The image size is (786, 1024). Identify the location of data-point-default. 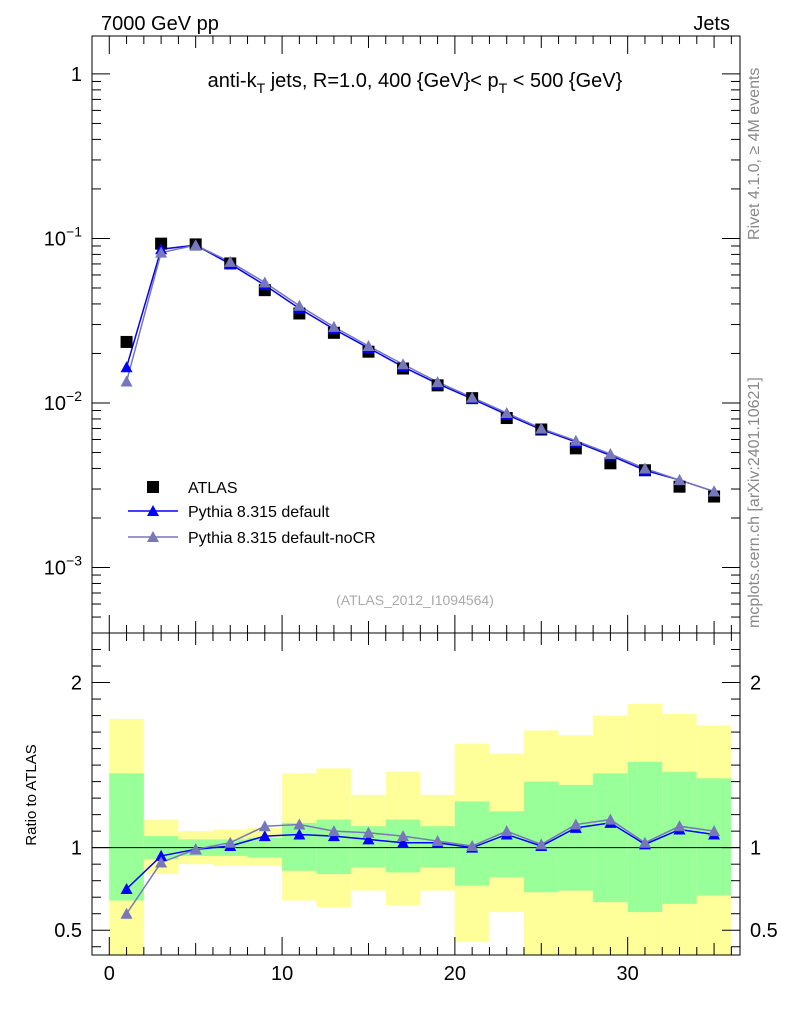
(126, 367).